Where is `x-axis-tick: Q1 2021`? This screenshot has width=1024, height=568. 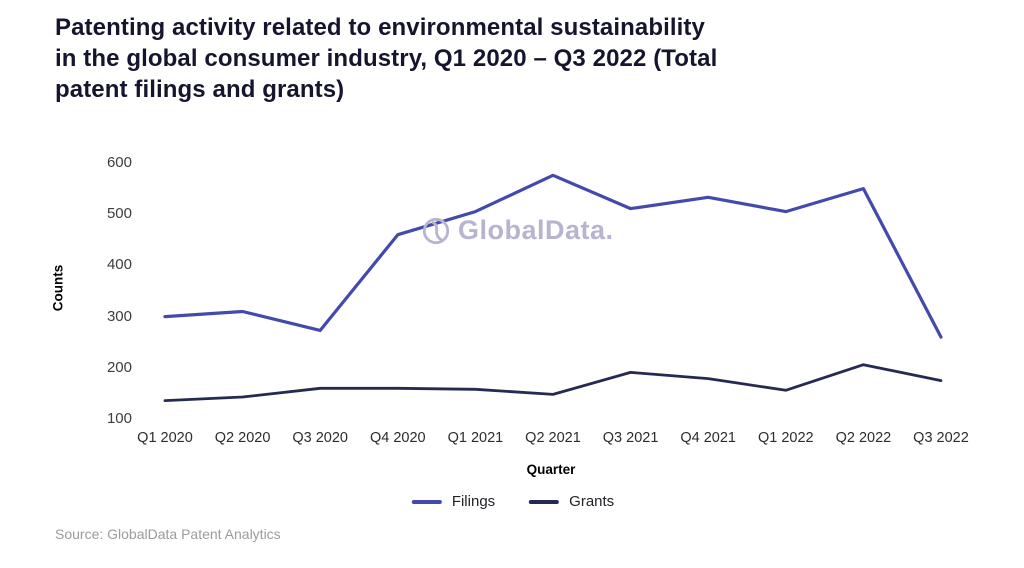
x-axis-tick: Q1 2021 is located at coordinates (475, 438).